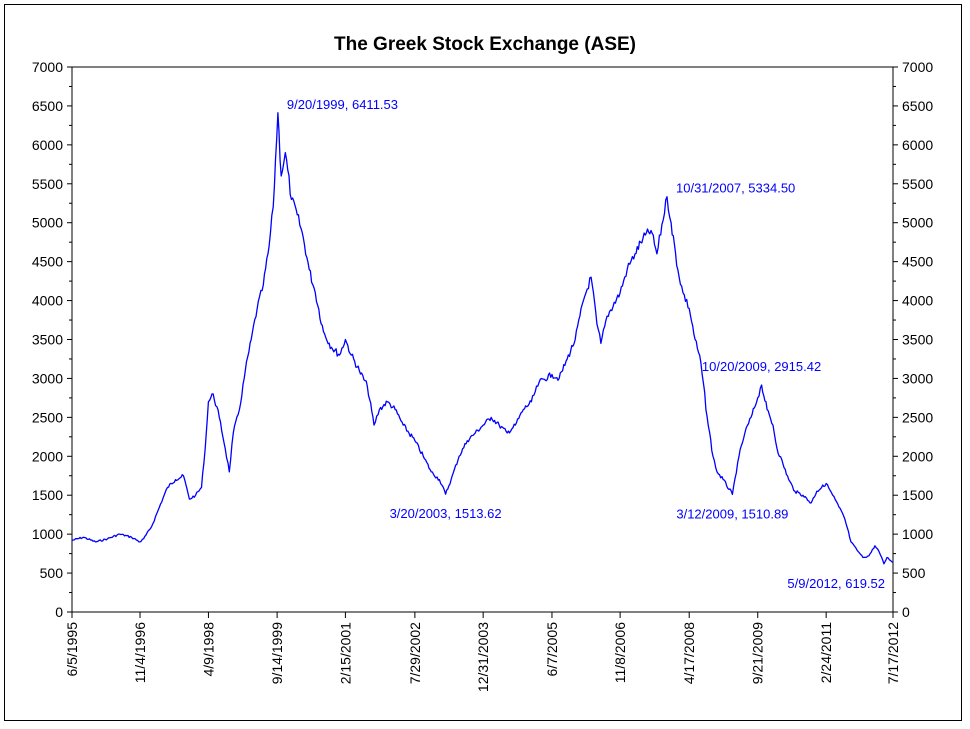  Describe the element at coordinates (47, 67) in the screenshot. I see `y-tick-label-left: 7000` at that location.